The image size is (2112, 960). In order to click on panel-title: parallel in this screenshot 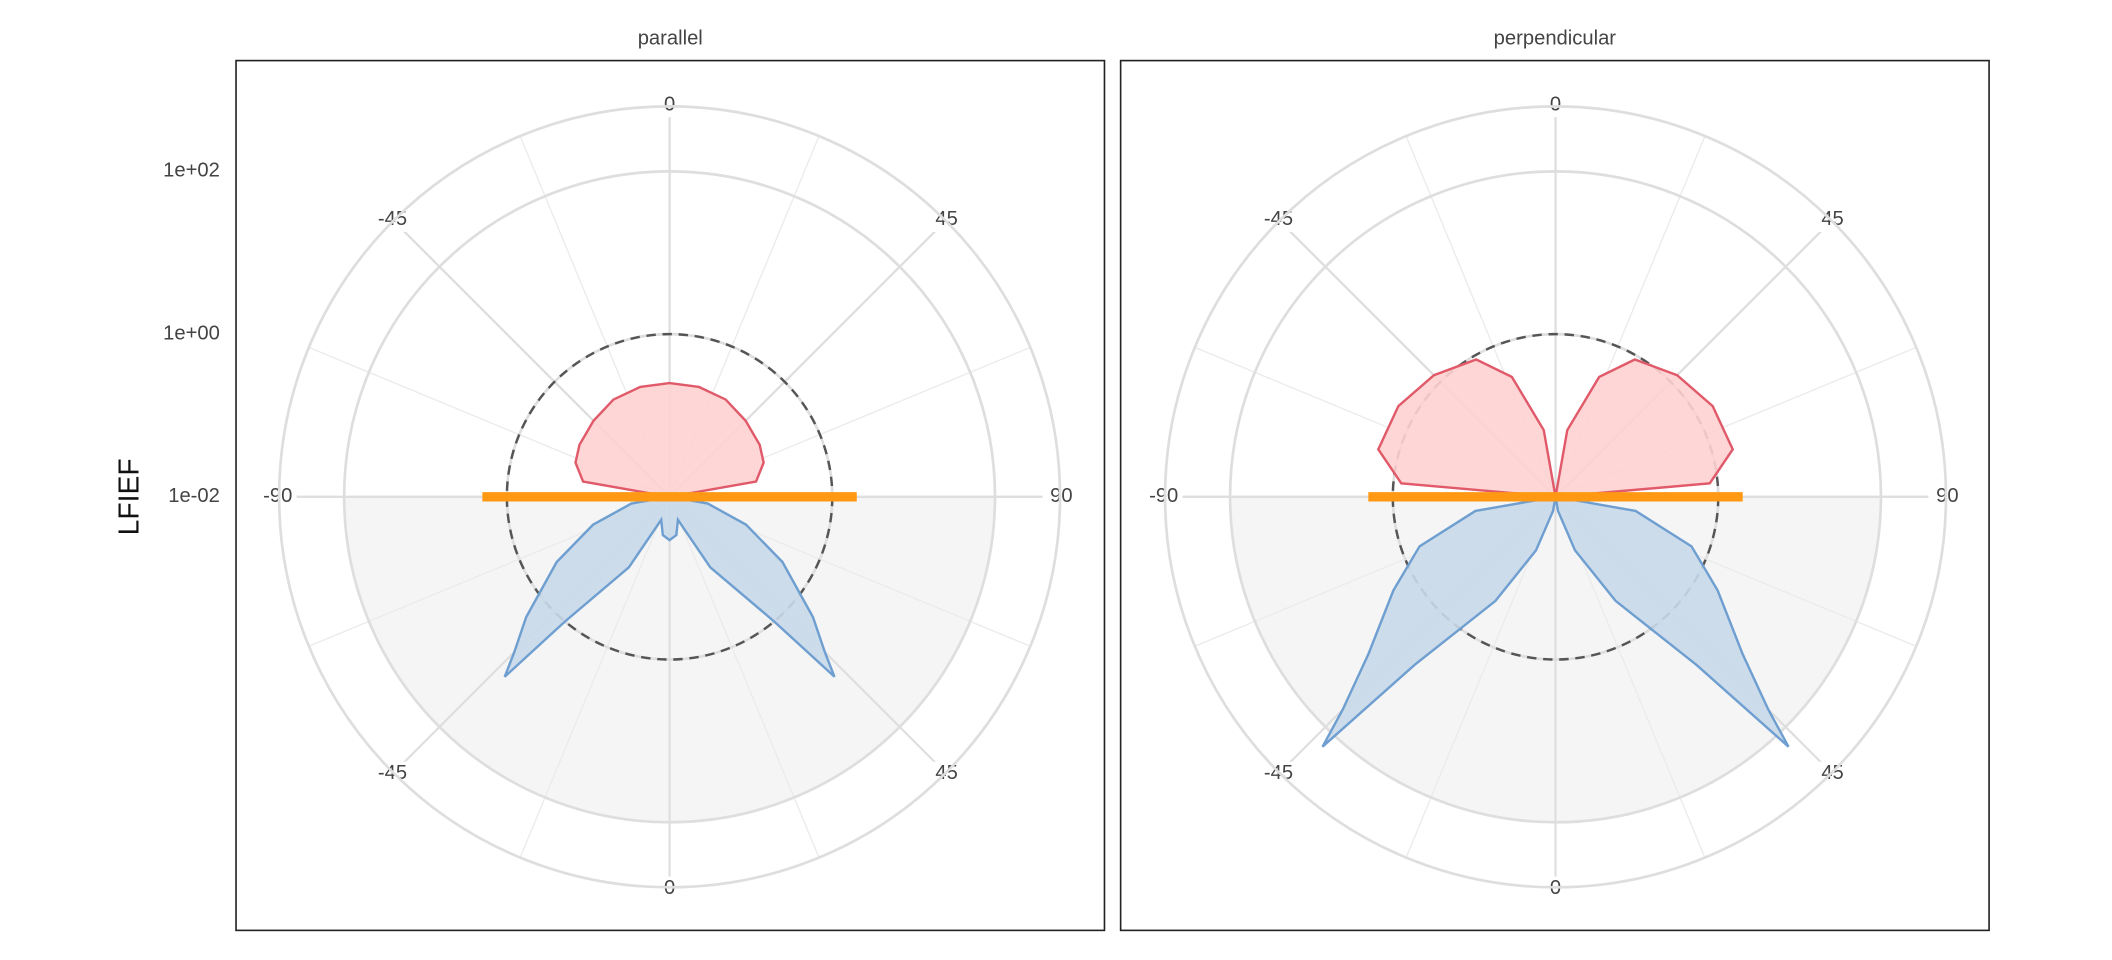, I will do `click(670, 38)`.